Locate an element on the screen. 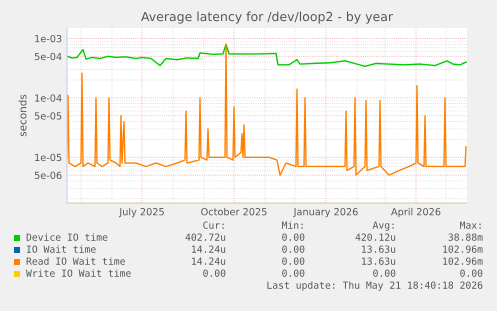 This screenshot has height=311, width=497. y-tick-label: 1e-05 is located at coordinates (48, 158).